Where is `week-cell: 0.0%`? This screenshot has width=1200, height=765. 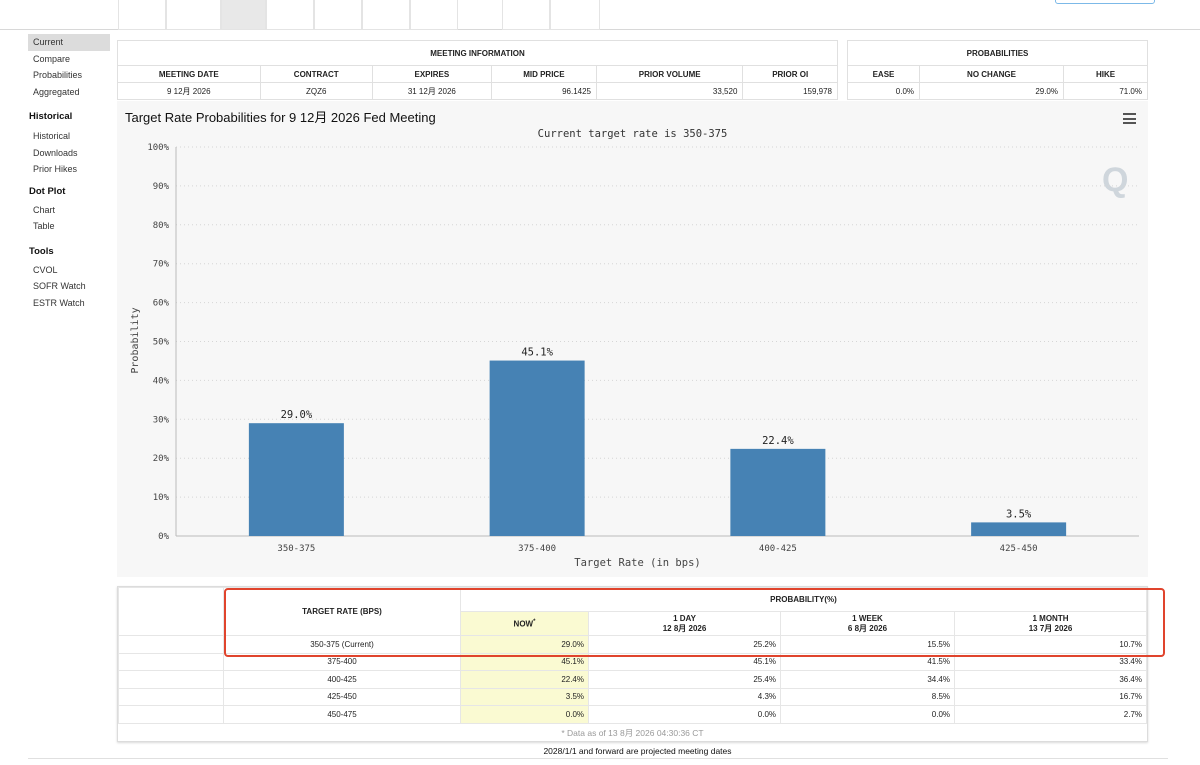
week-cell: 0.0% is located at coordinates (867, 714).